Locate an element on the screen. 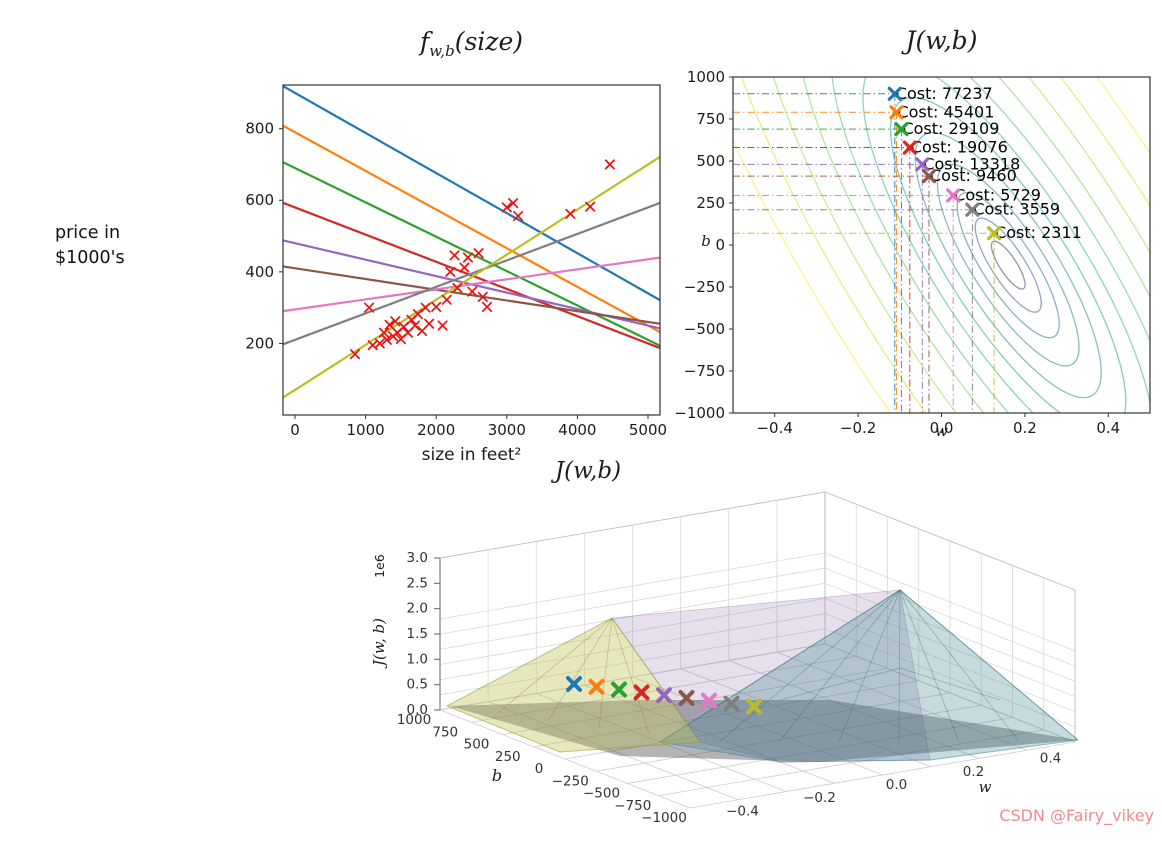  y-tick-label: 0 is located at coordinates (720, 245).